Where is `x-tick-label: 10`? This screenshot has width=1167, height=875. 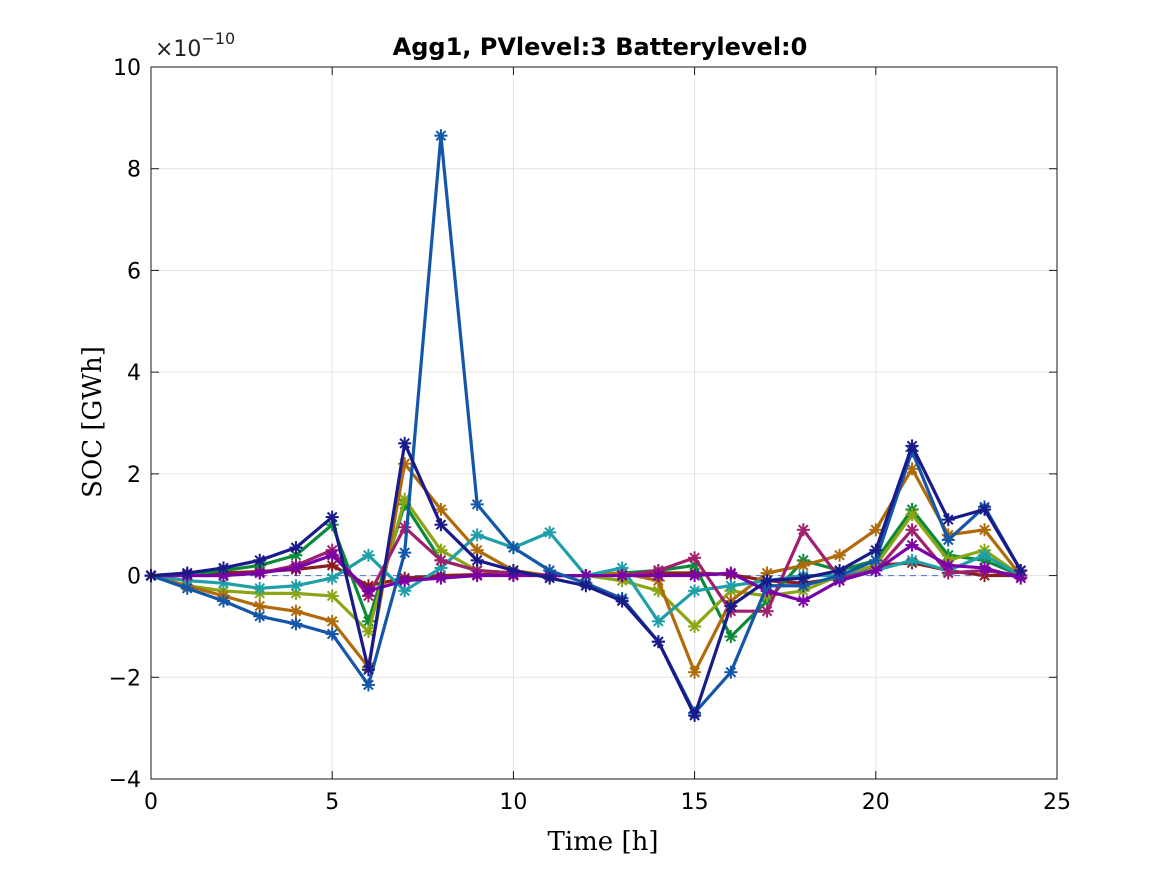
x-tick-label: 10 is located at coordinates (513, 802).